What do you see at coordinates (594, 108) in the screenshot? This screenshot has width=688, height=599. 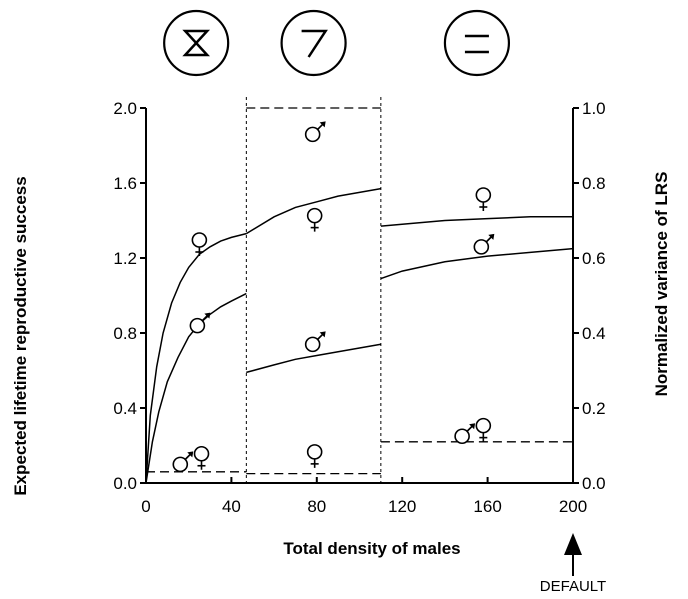 I see `y-right-tick-label: 1.0` at bounding box center [594, 108].